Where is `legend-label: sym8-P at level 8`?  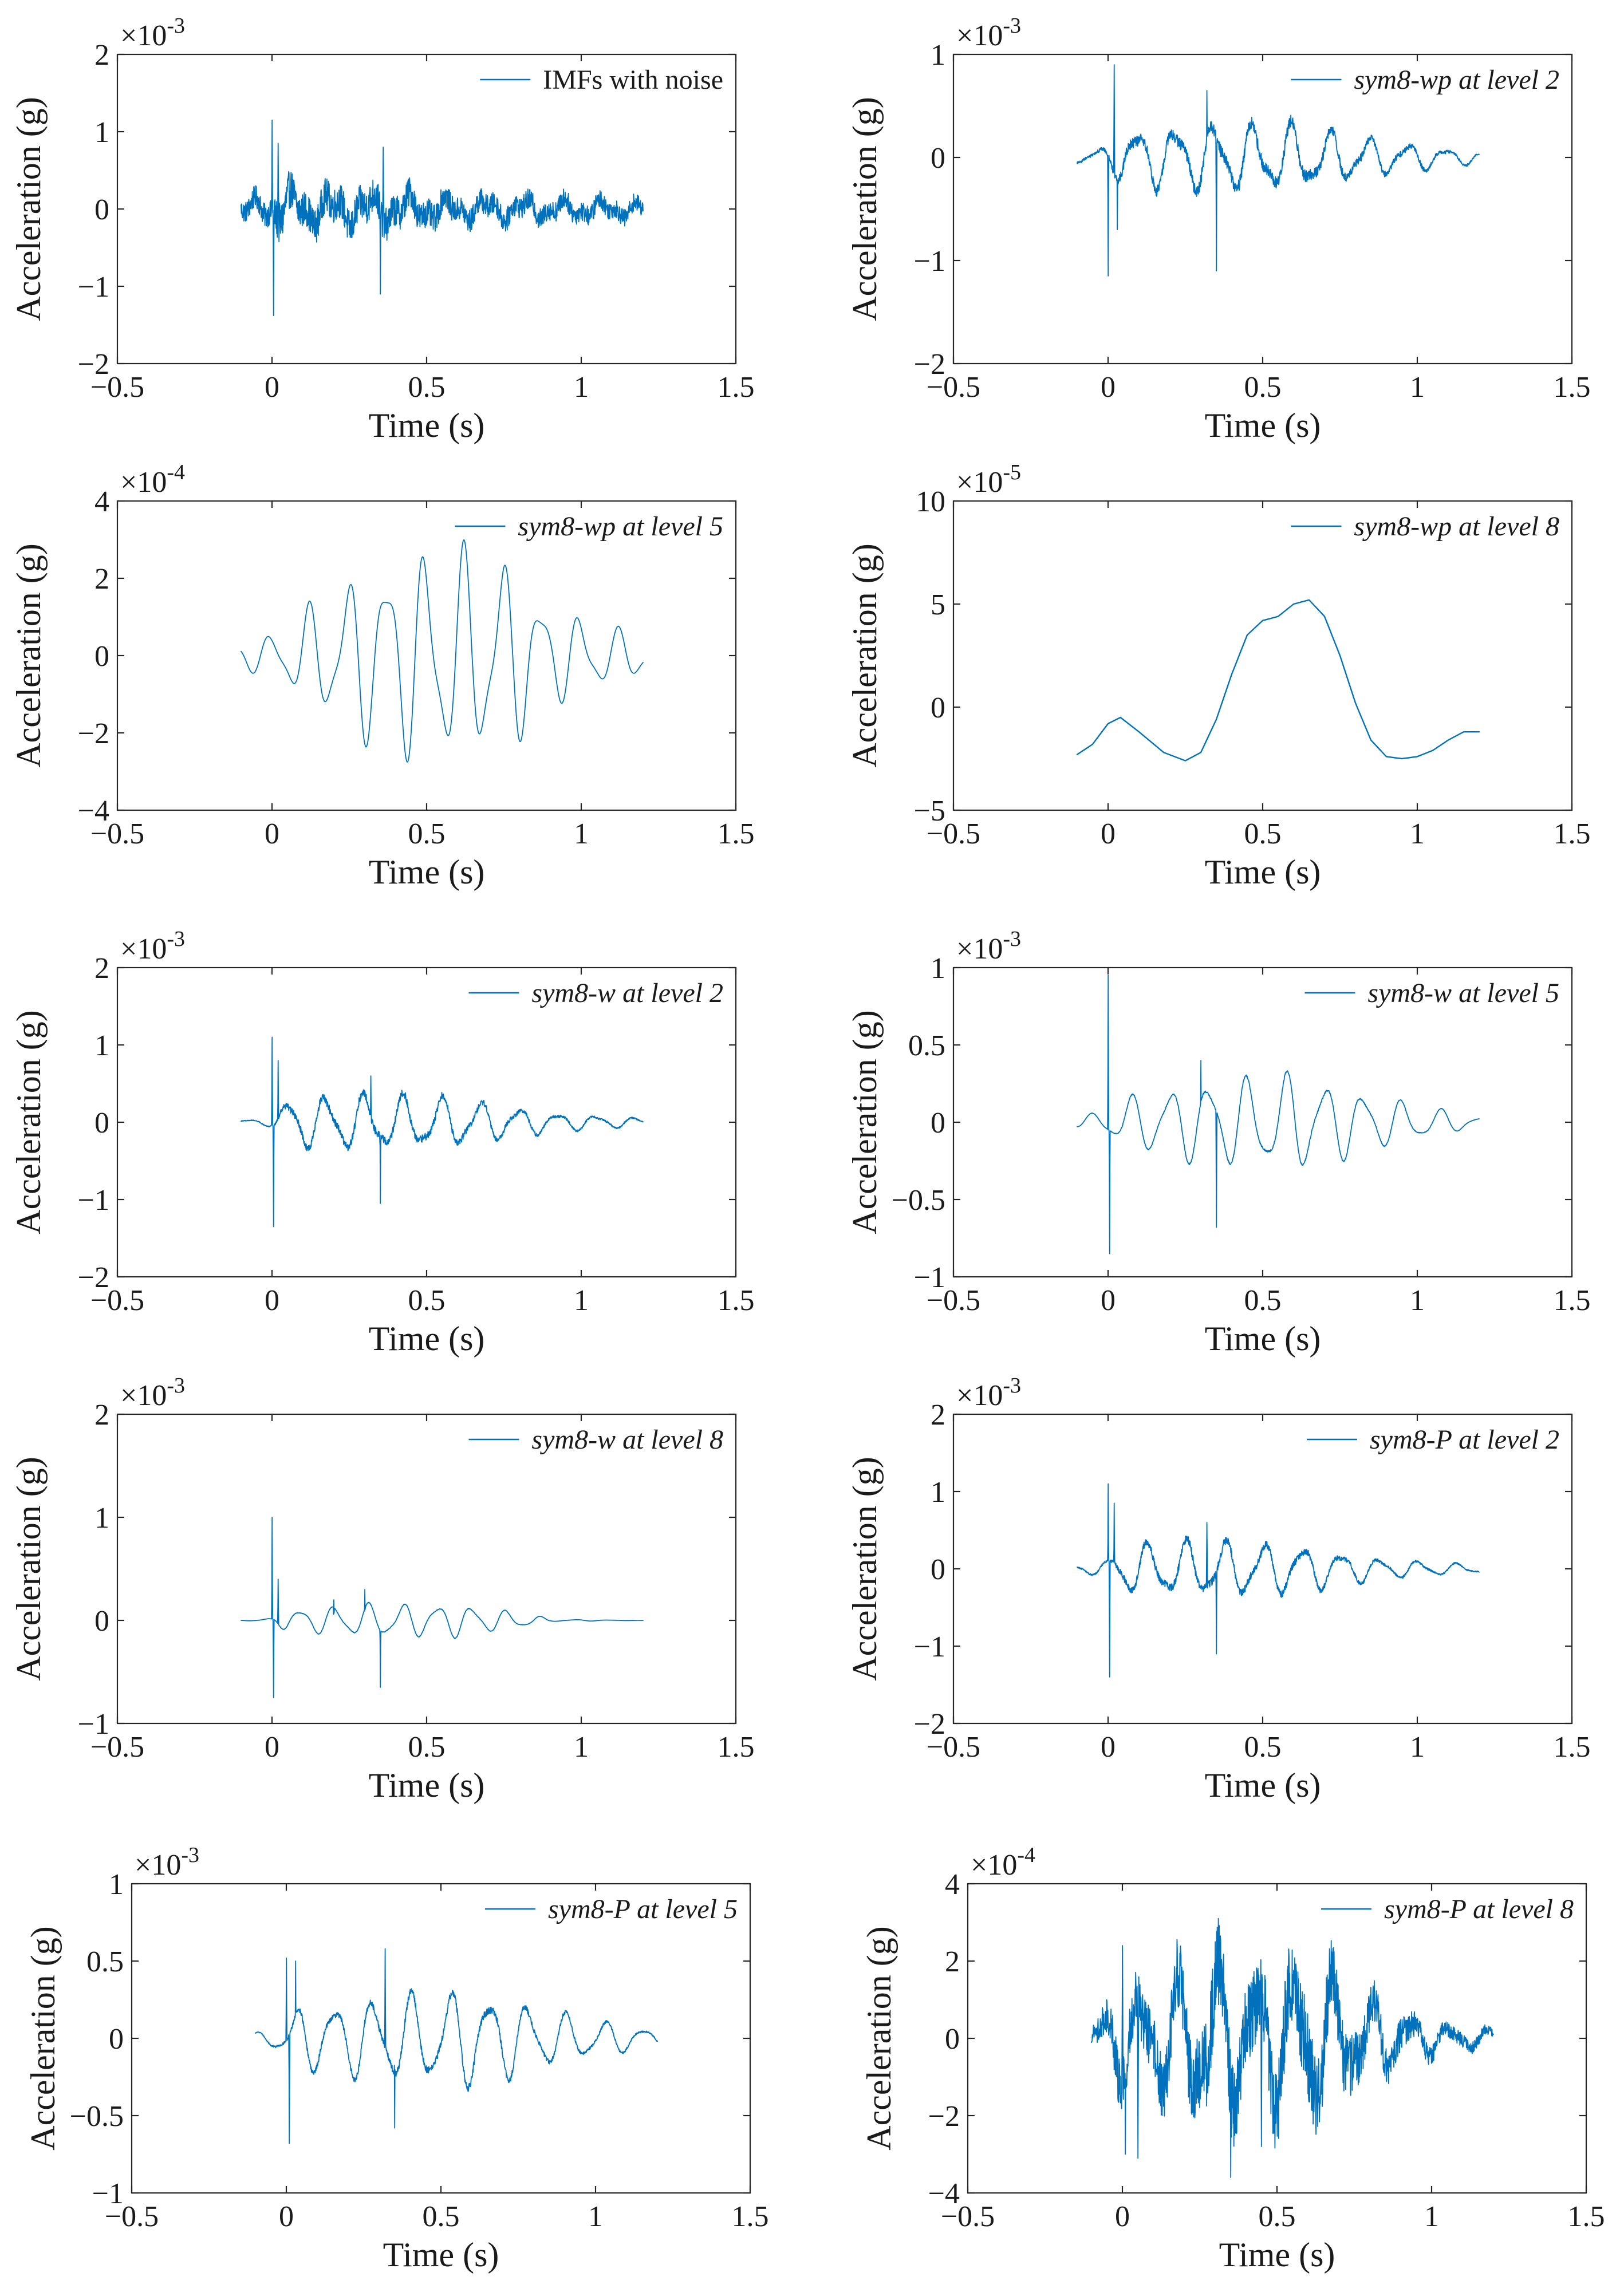 legend-label: sym8-P at level 8 is located at coordinates (1479, 1909).